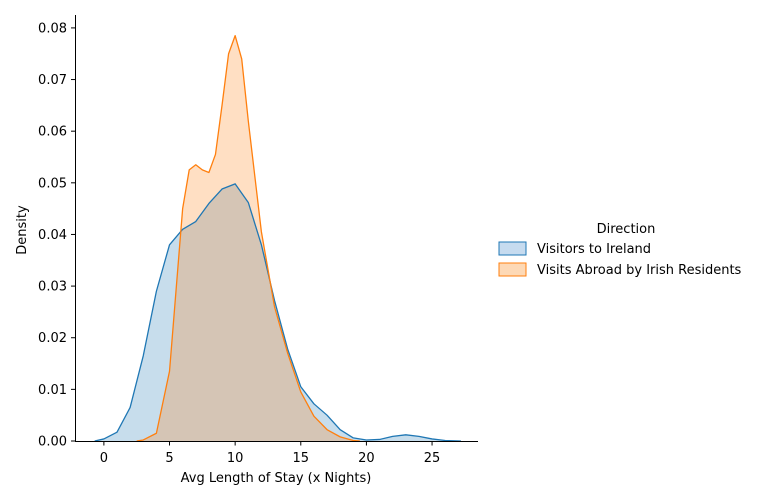 The width and height of the screenshot is (768, 500). What do you see at coordinates (52, 442) in the screenshot?
I see `y-tick-label: 0.00` at bounding box center [52, 442].